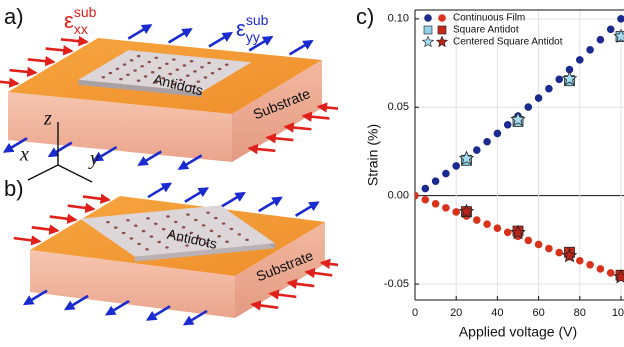 This screenshot has width=624, height=347. I want to click on legend-label: Continuous Film, so click(489, 18).